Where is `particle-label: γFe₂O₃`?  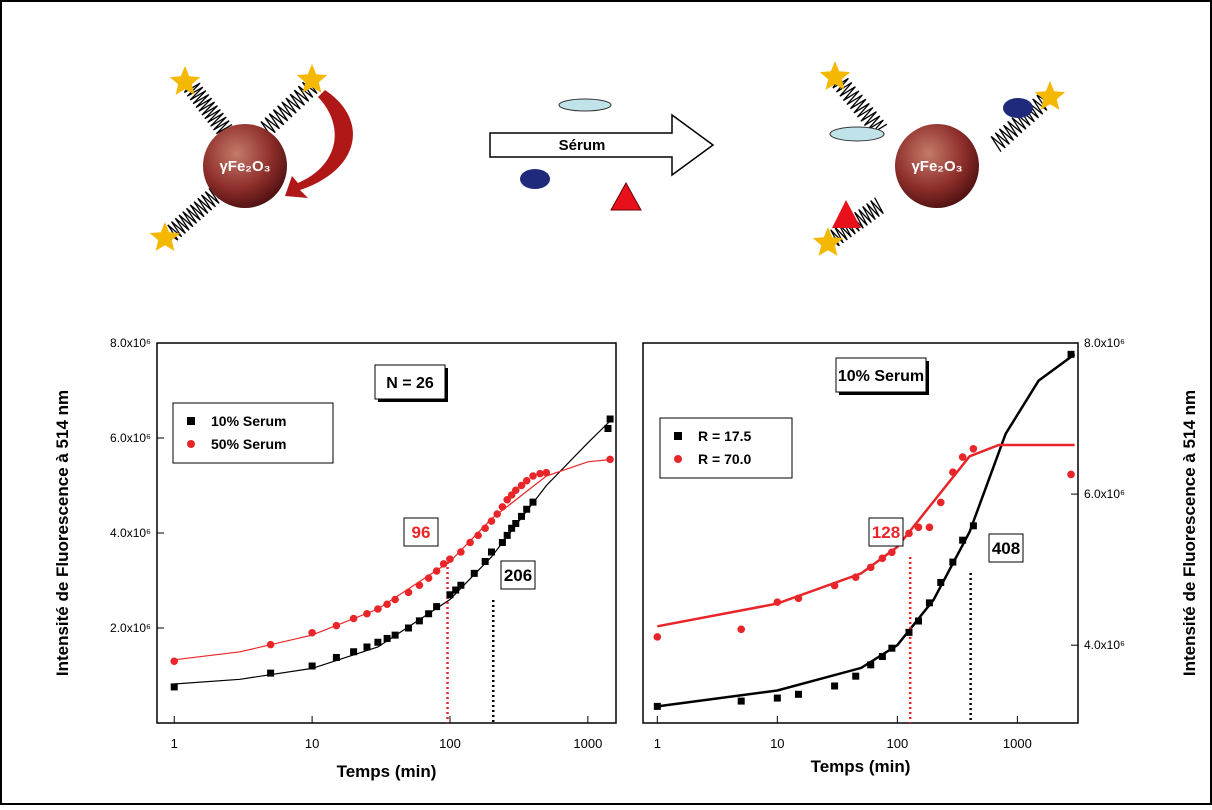 particle-label: γFe₂O₃ is located at coordinates (936, 166).